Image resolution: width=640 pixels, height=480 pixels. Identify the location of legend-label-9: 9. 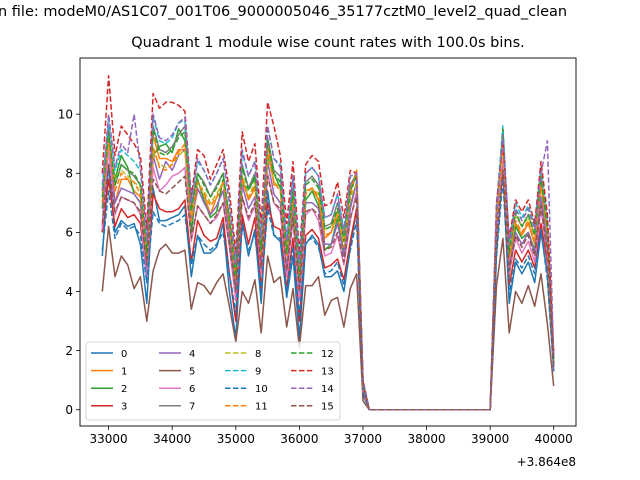
(258, 371).